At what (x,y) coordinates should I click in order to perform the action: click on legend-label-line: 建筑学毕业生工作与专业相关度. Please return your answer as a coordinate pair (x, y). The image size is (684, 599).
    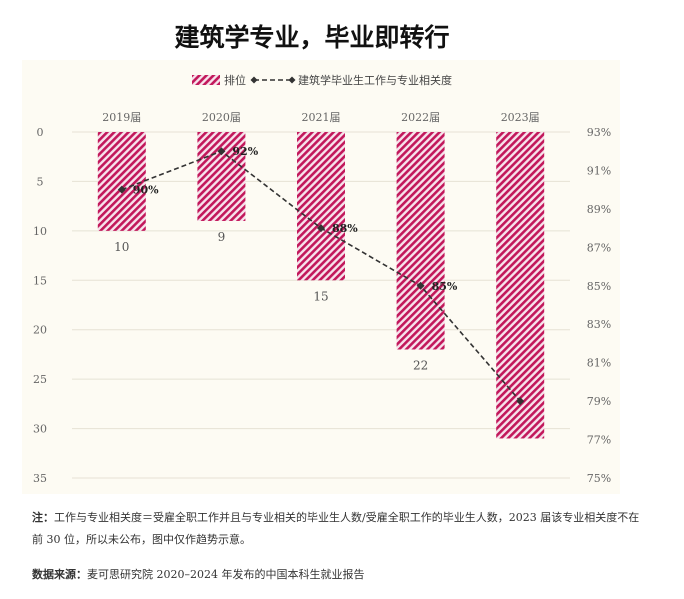
    Looking at the image, I should click on (375, 80).